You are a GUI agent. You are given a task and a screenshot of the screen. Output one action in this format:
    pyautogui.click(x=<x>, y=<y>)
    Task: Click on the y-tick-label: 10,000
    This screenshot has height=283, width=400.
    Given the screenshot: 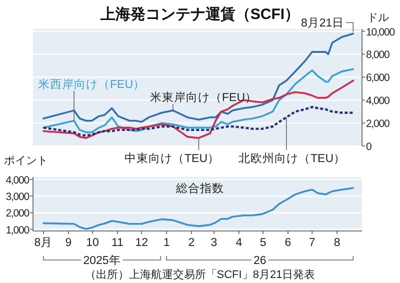 What is the action you would take?
    pyautogui.click(x=381, y=32)
    